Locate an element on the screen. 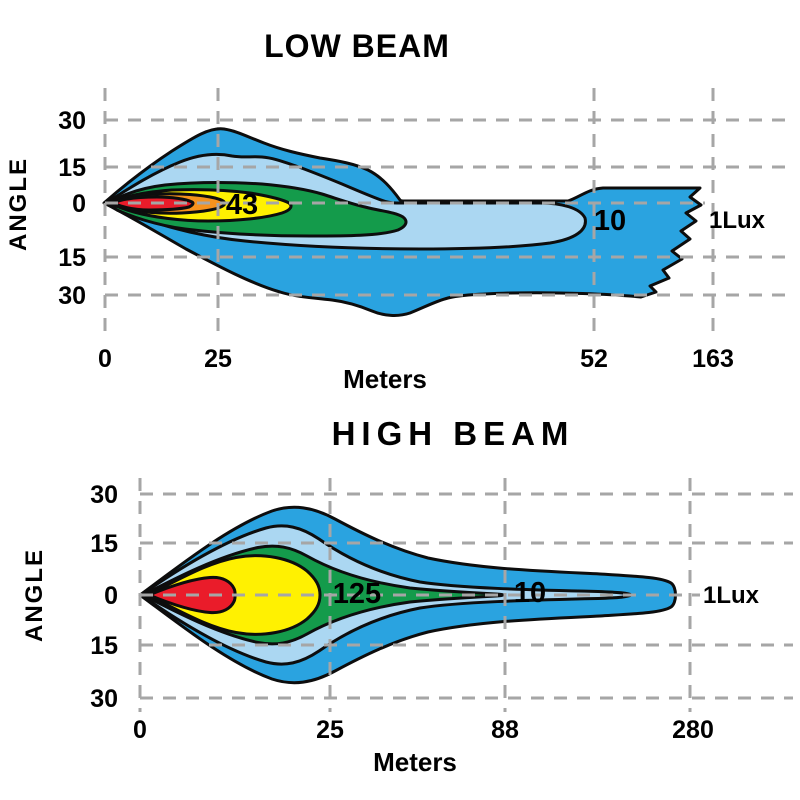 Image resolution: width=800 pixels, height=800 pixels. low-ytick-30-bottom: 30 is located at coordinates (72, 296).